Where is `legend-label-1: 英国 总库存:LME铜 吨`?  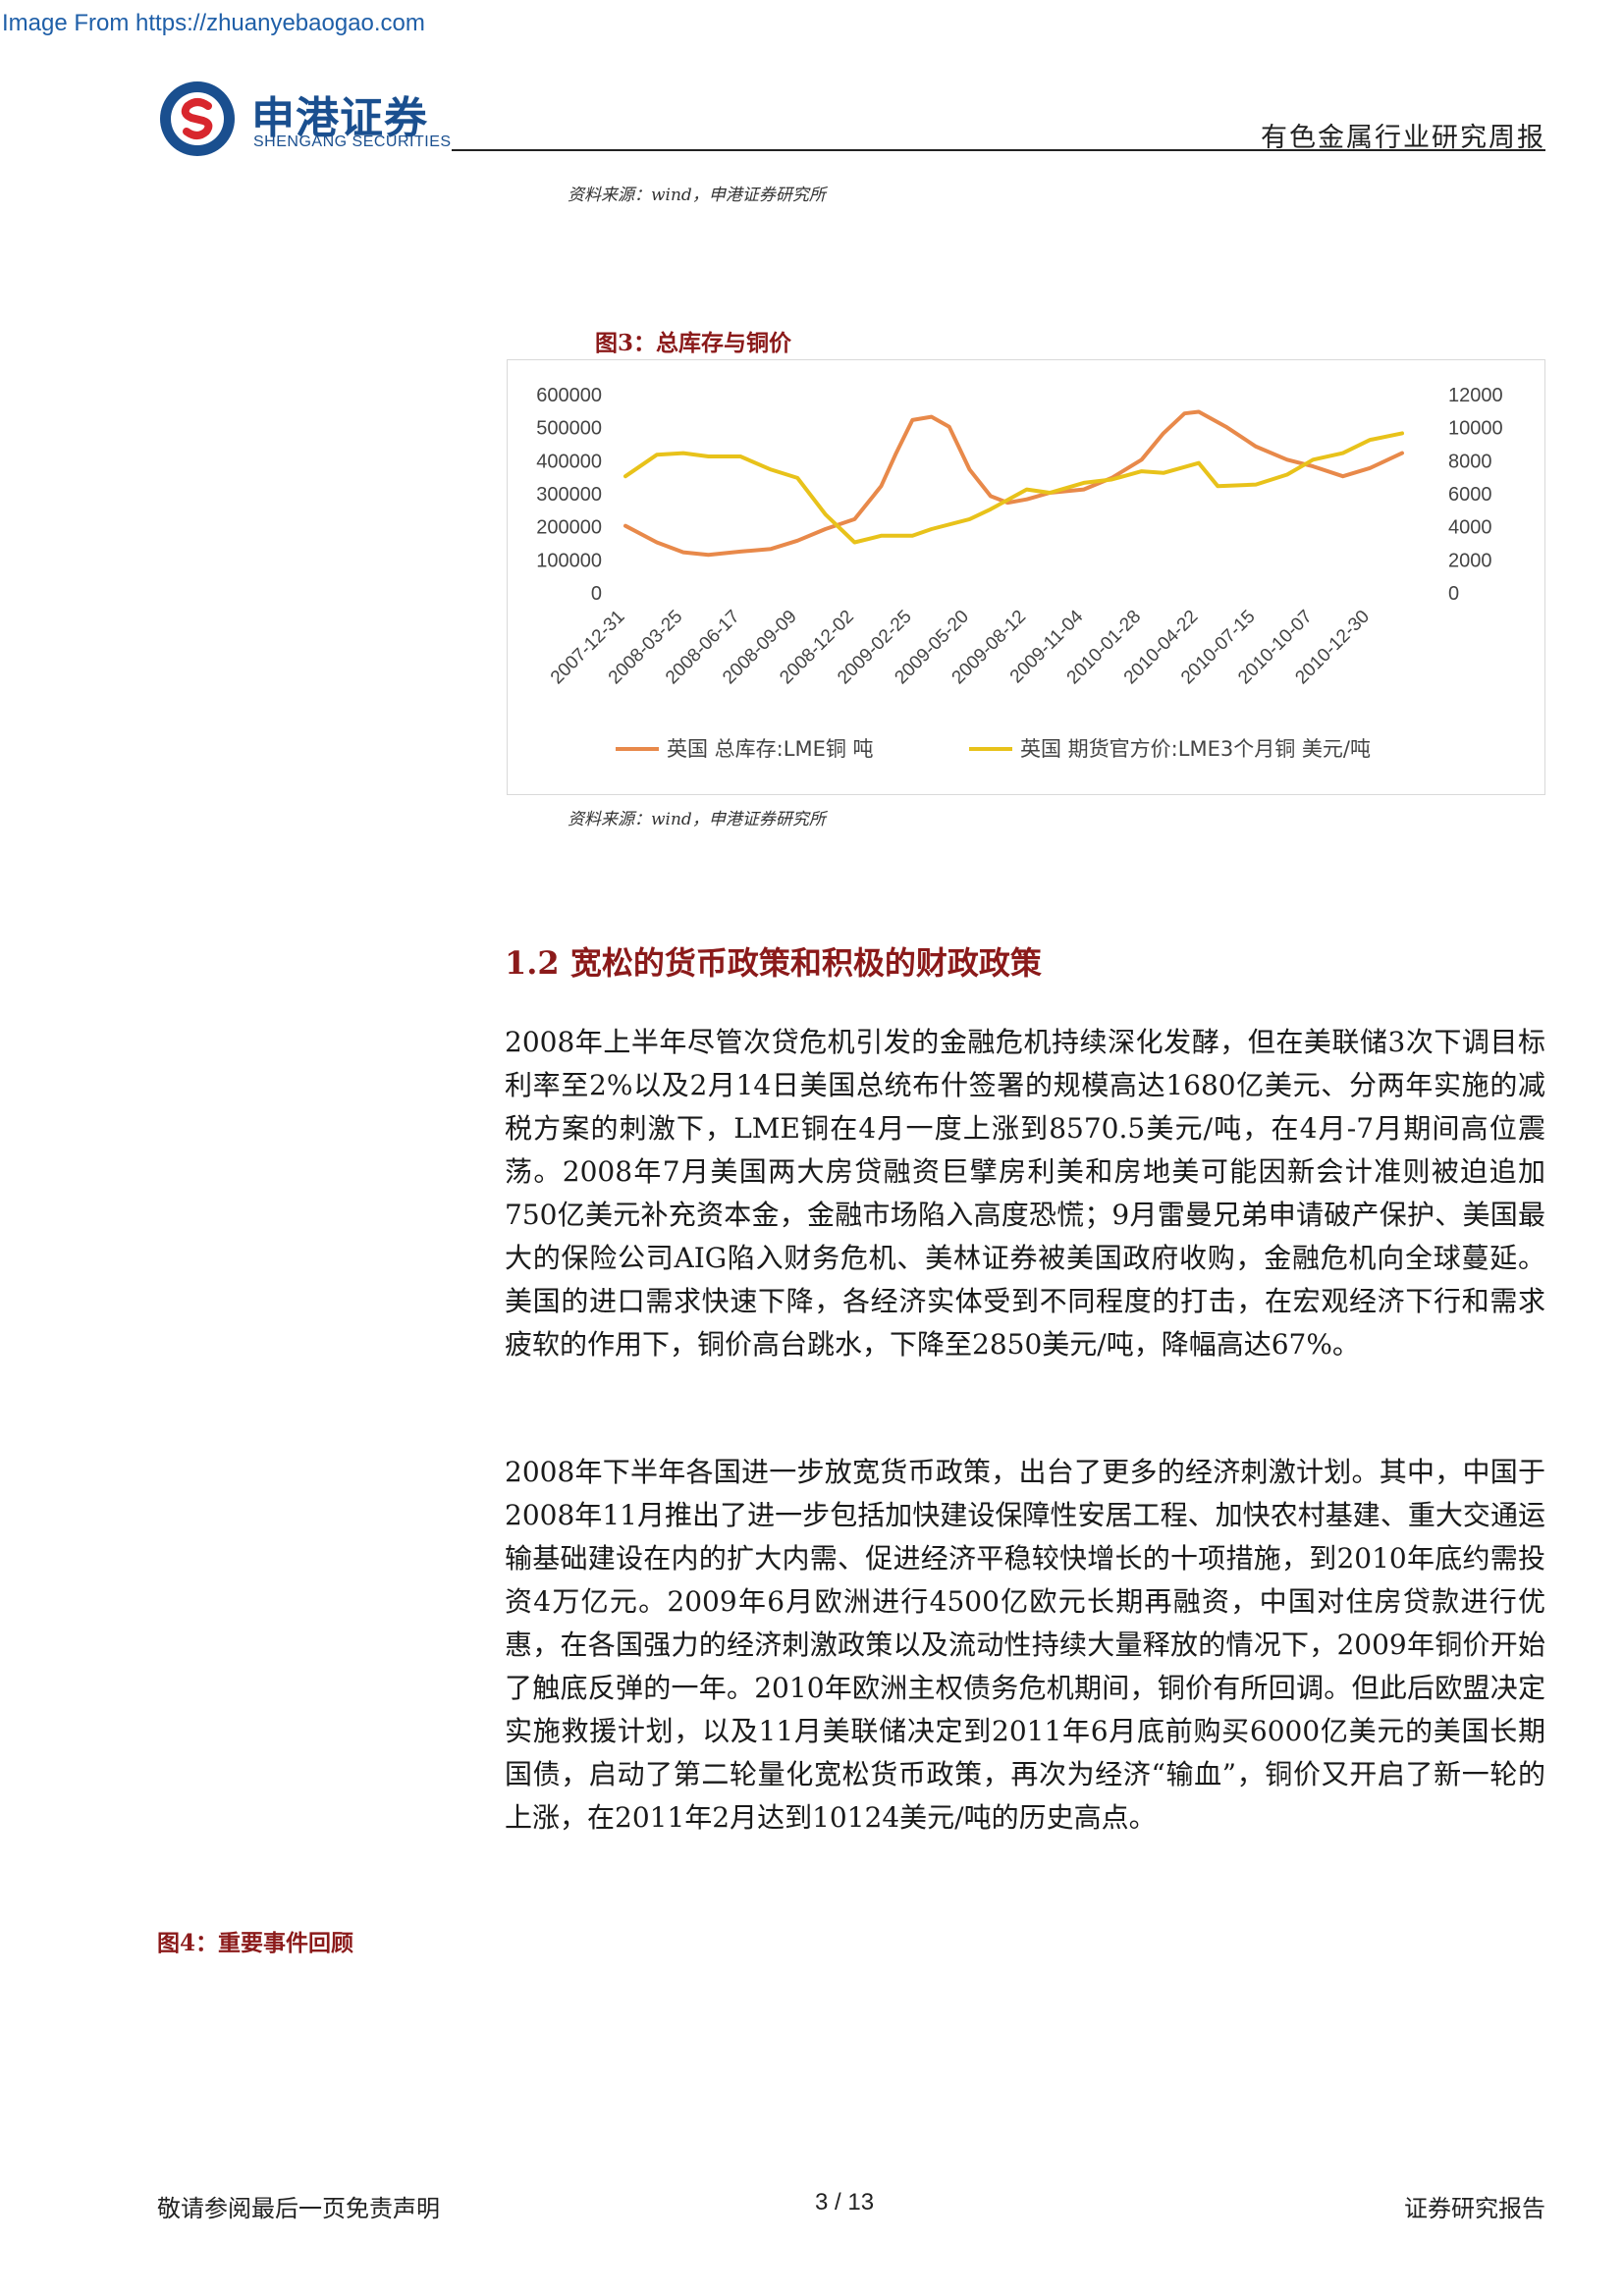 legend-label-1: 英国 总库存:LME铜 吨 is located at coordinates (770, 749).